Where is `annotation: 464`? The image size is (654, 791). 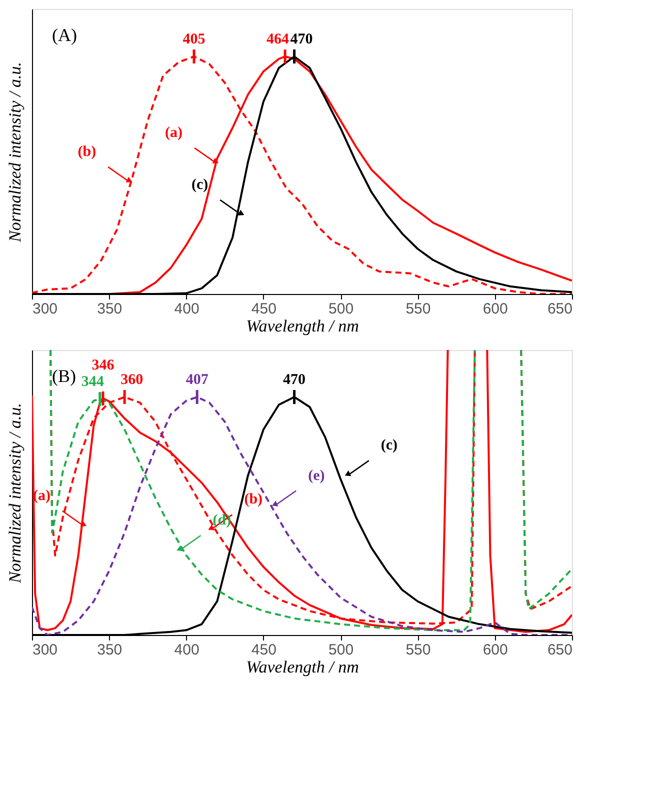 annotation: 464 is located at coordinates (278, 40).